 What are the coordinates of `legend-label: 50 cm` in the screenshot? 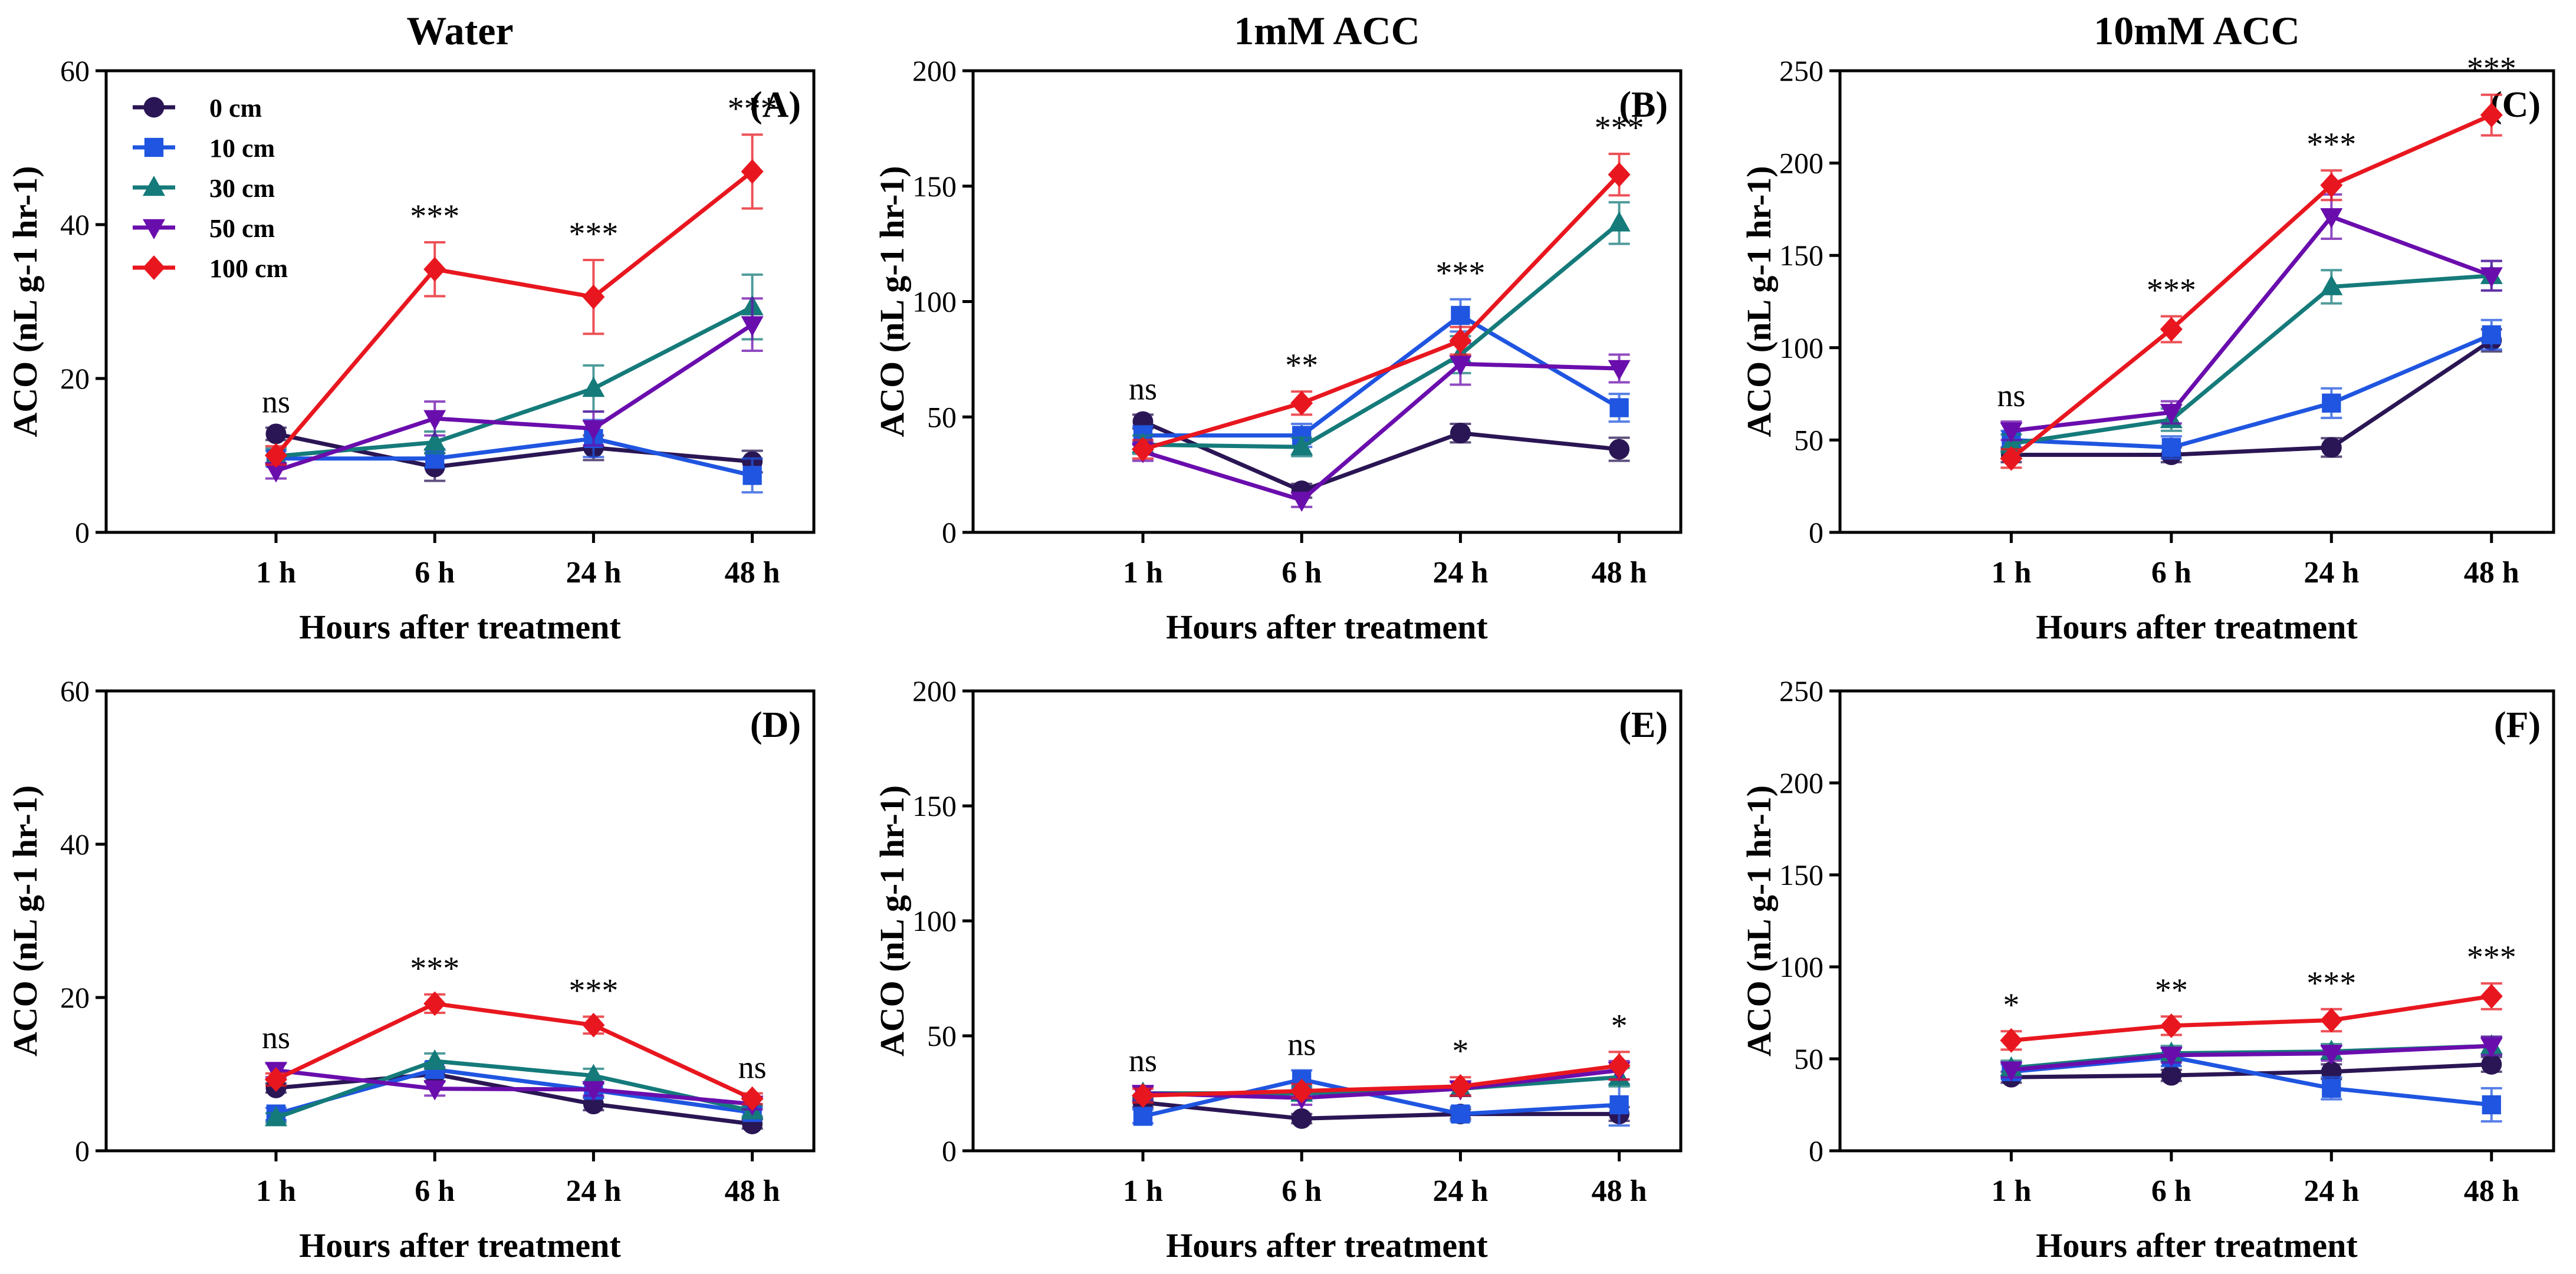 It's located at (242, 229).